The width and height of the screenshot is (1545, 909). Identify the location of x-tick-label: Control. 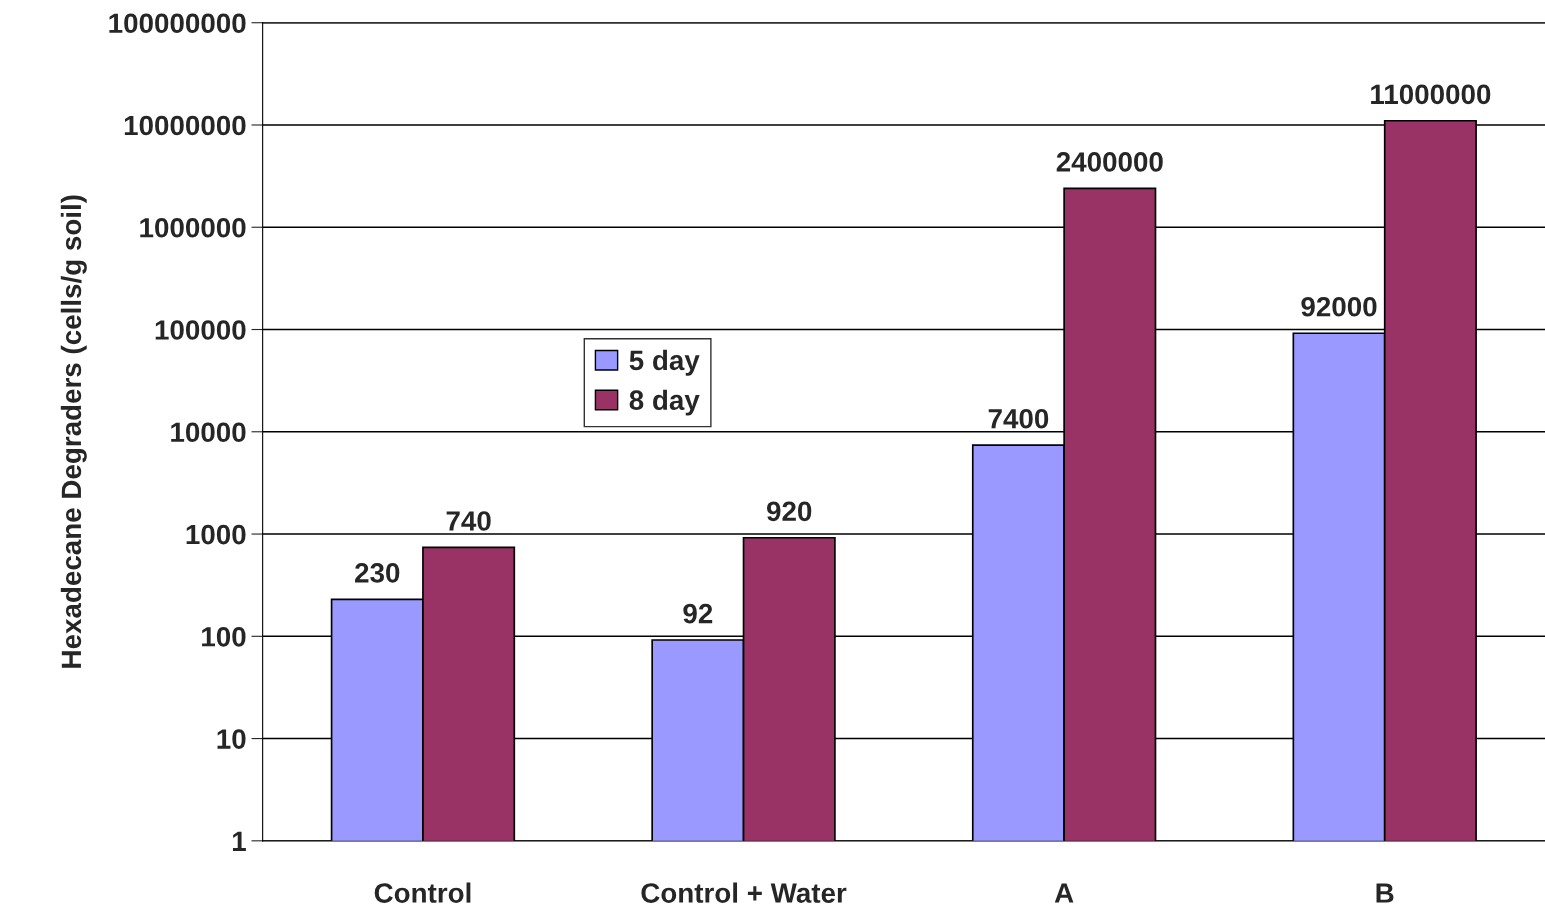
(422, 892).